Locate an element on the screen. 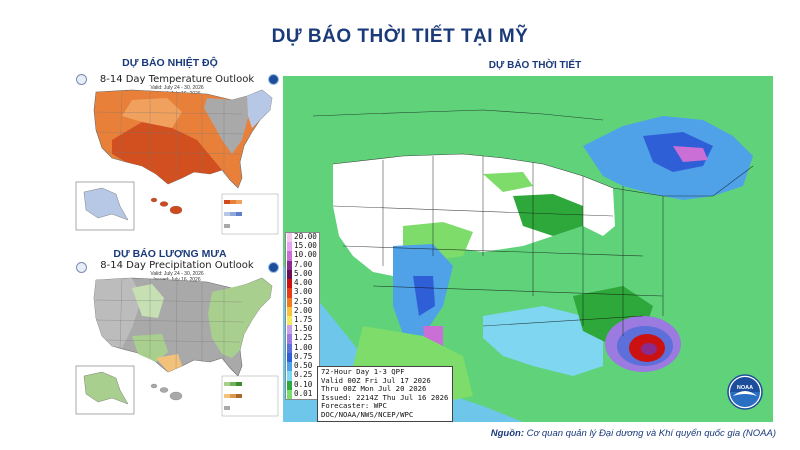 The width and height of the screenshot is (800, 450). scale-label: 4.00 is located at coordinates (303, 283).